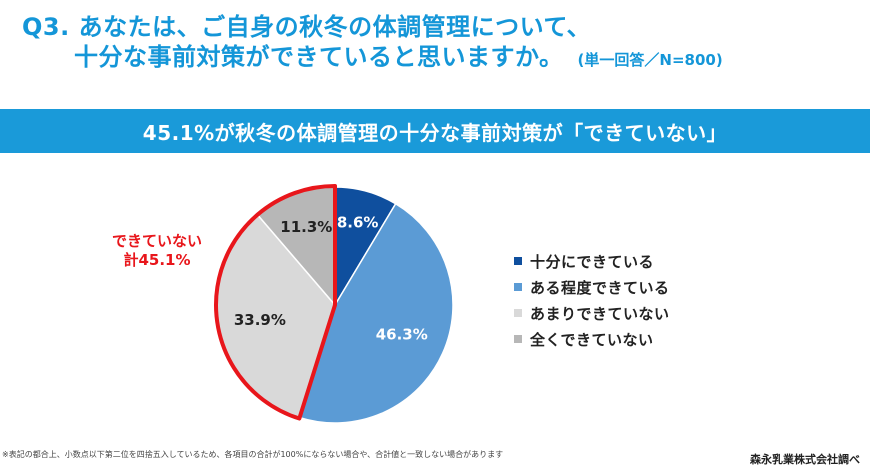  I want to click on legend-item-3: 全くできていない, so click(592, 339).